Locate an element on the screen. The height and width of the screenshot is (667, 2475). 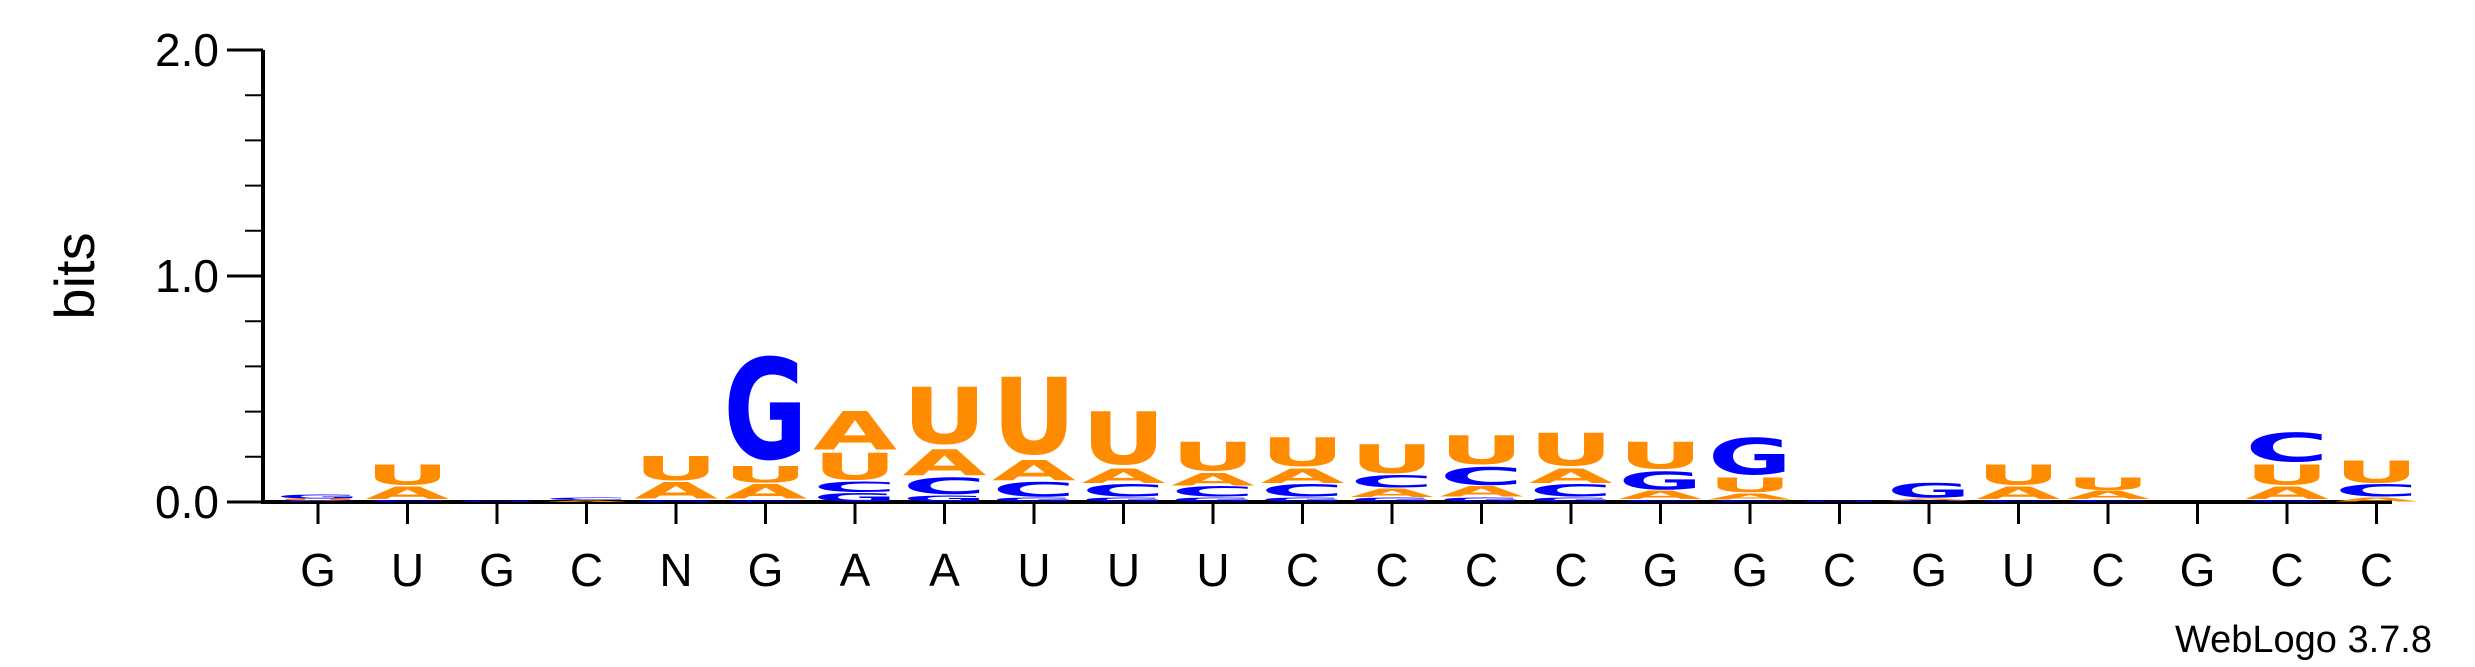
y-axis: 0.0 1.0 2.0 bits is located at coordinates (154, 276).